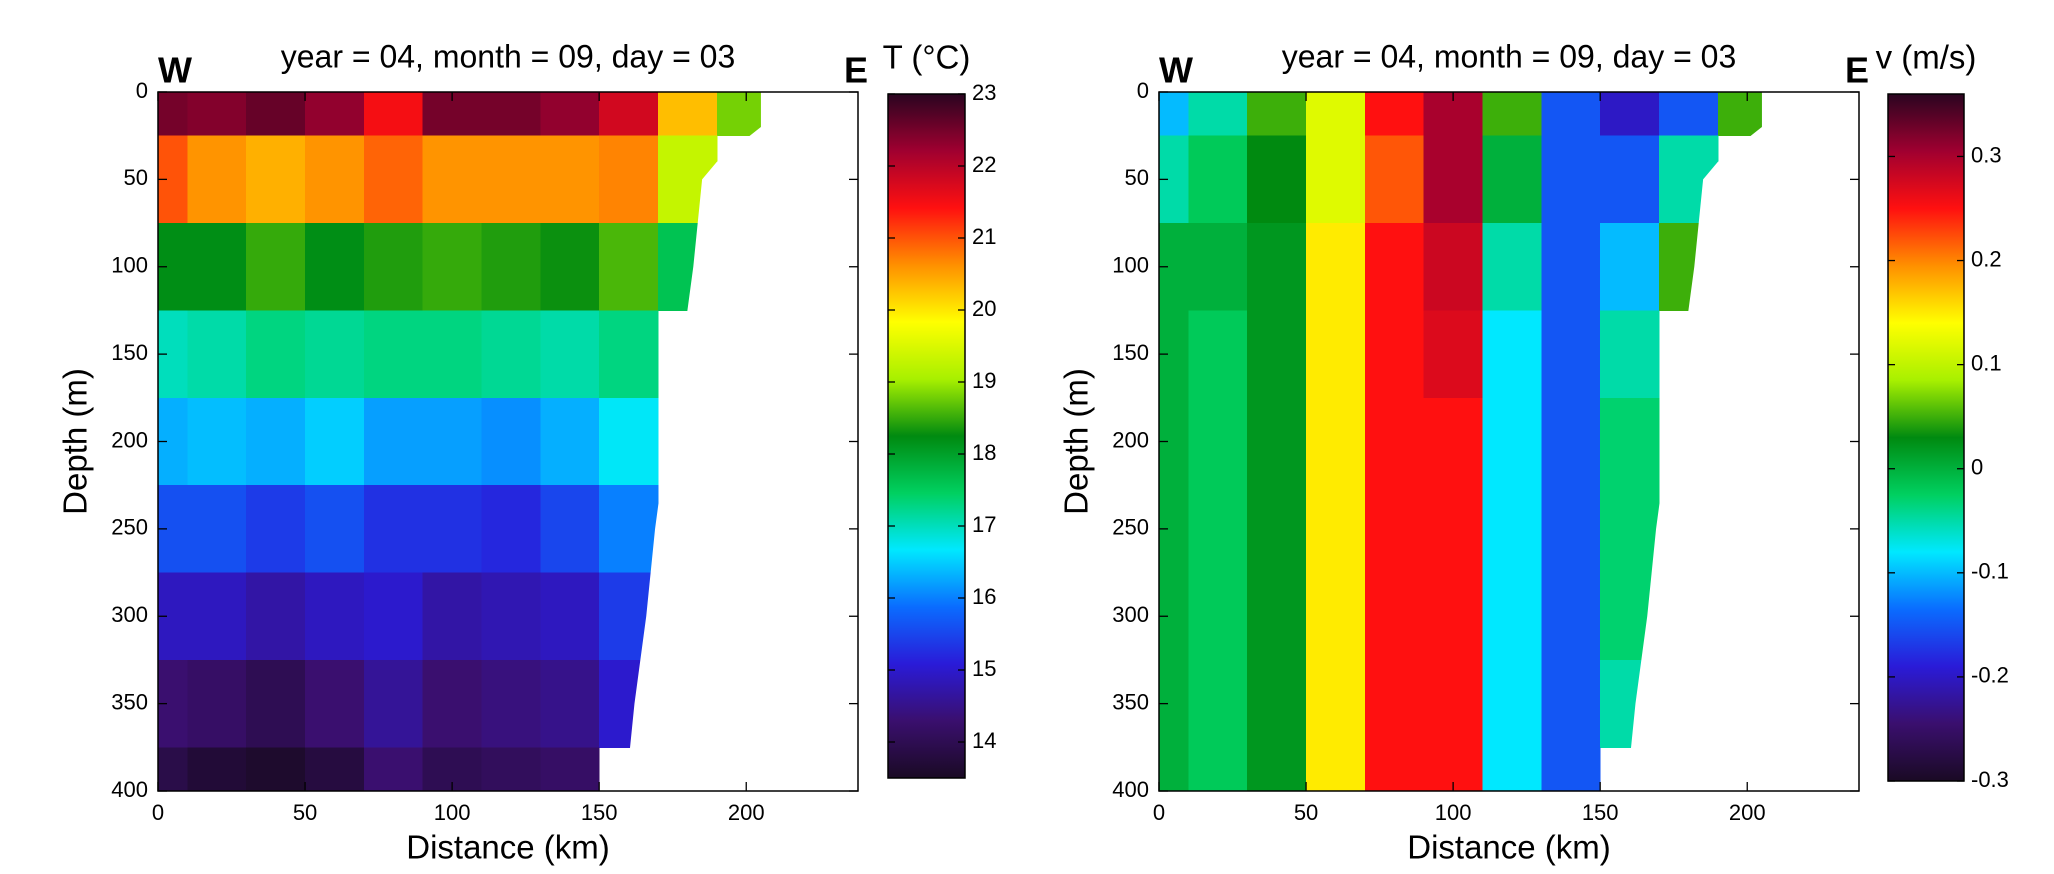 The width and height of the screenshot is (2054, 874). What do you see at coordinates (984, 236) in the screenshot?
I see `colorbar-tick-label: 21` at bounding box center [984, 236].